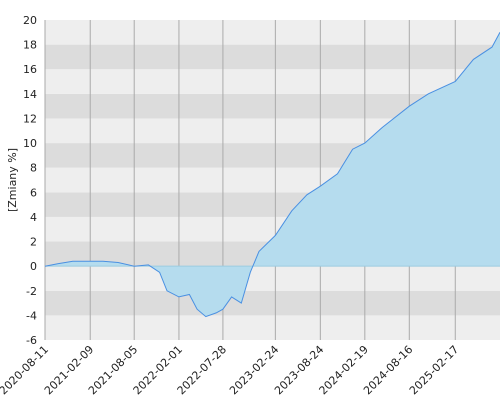  I want to click on y-tick-label: 14, so click(30, 94).